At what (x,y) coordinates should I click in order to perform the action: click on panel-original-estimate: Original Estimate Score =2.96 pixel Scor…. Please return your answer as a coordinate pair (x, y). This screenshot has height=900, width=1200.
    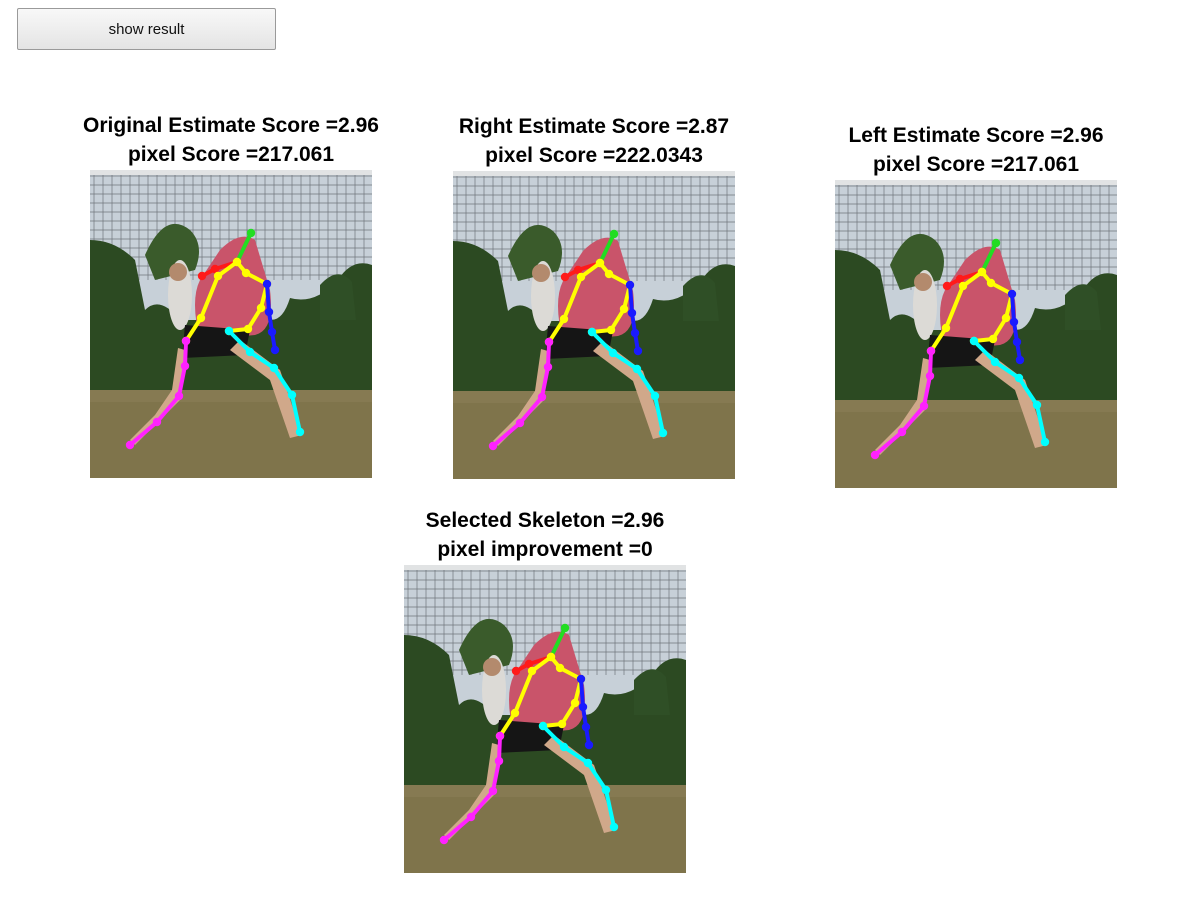
    Looking at the image, I should click on (231, 296).